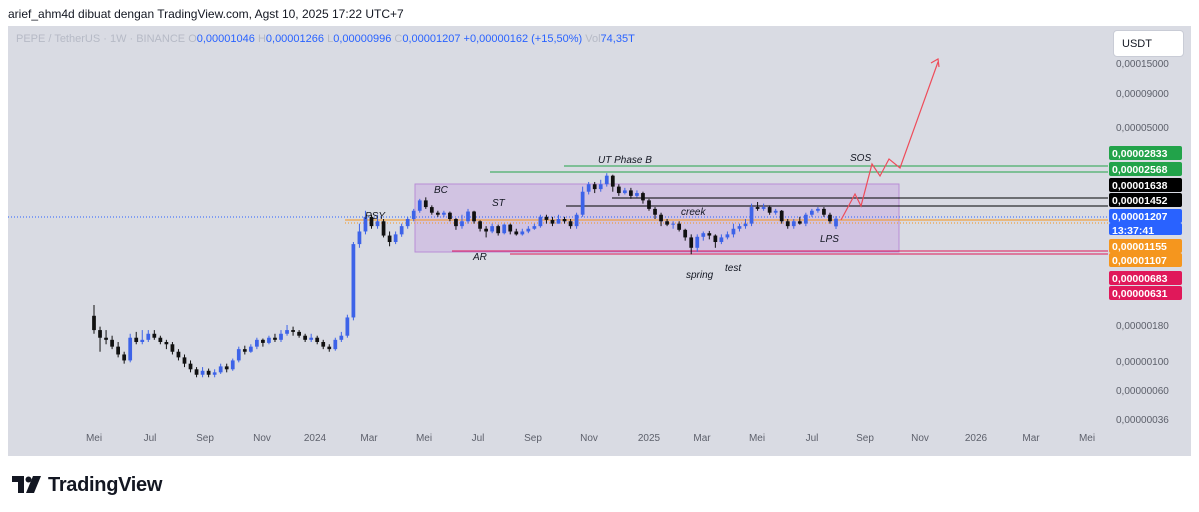  I want to click on brand-footer: TradingView, so click(87, 485).